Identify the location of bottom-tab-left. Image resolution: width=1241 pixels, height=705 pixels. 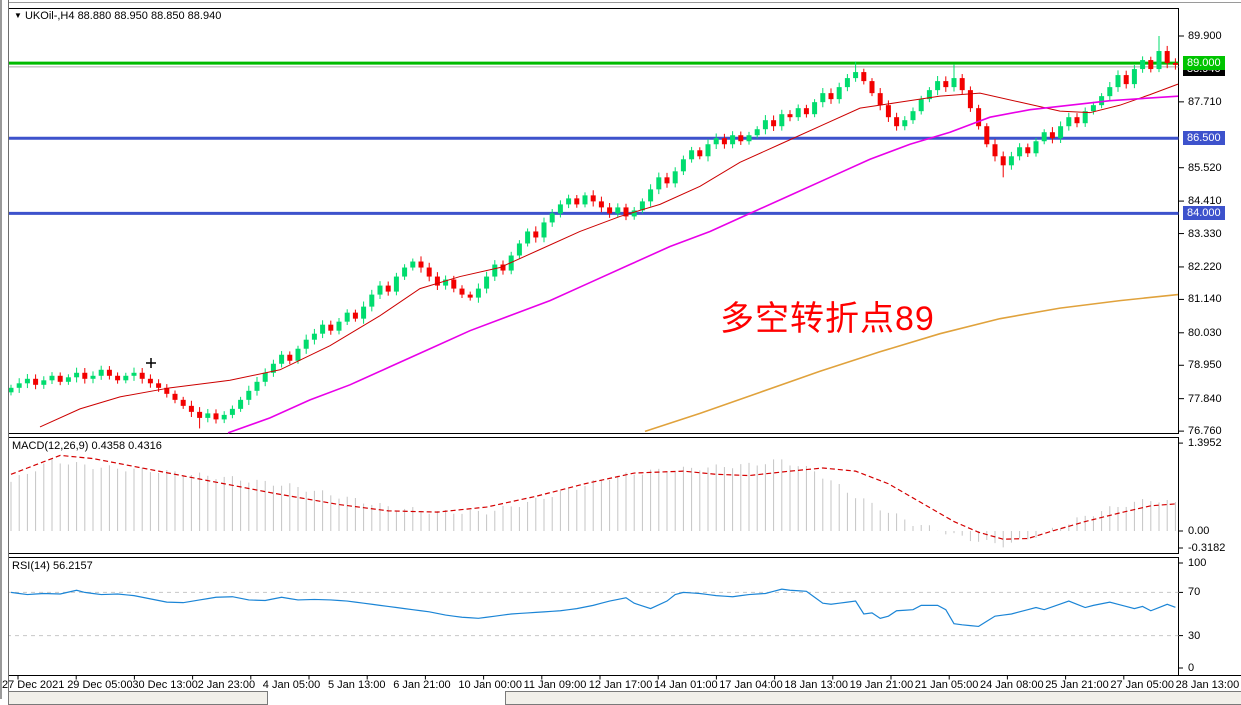
(138, 698).